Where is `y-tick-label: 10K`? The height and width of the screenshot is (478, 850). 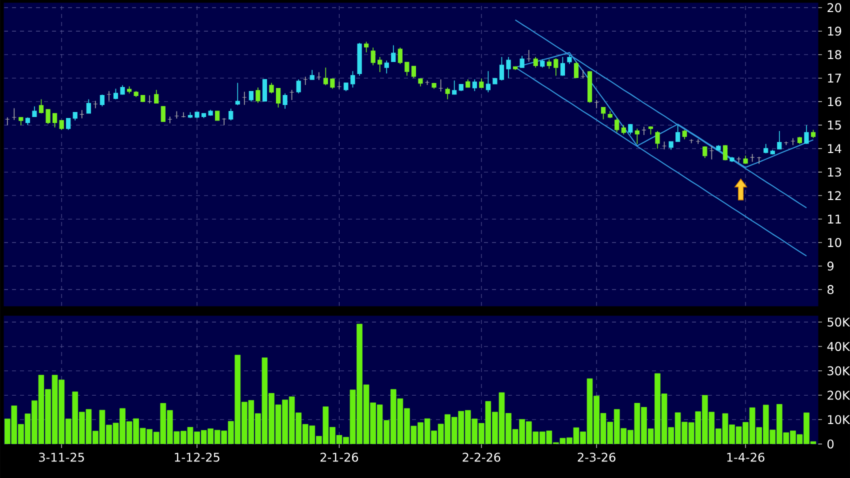
y-tick-label: 10K is located at coordinates (839, 419).